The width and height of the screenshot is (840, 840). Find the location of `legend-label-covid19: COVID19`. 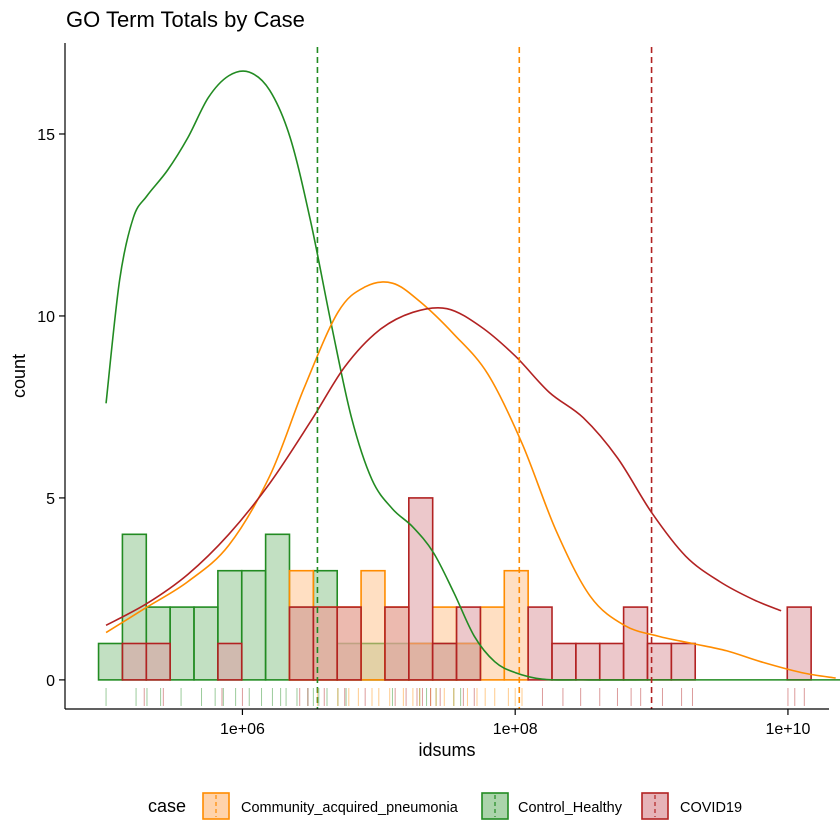

legend-label-covid19: COVID19 is located at coordinates (711, 808).